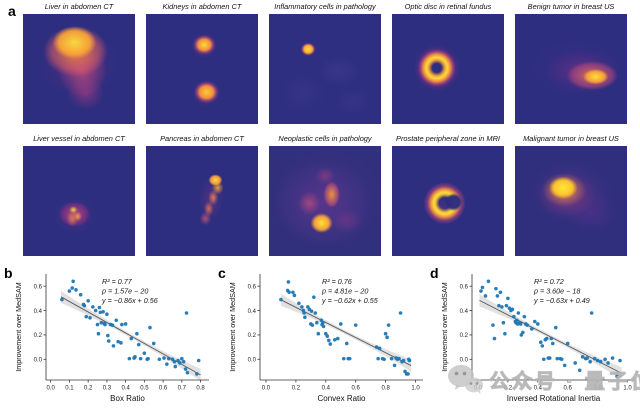  I want to click on heatmap-cell: Malignant tumor in breast US, so click(571, 195).